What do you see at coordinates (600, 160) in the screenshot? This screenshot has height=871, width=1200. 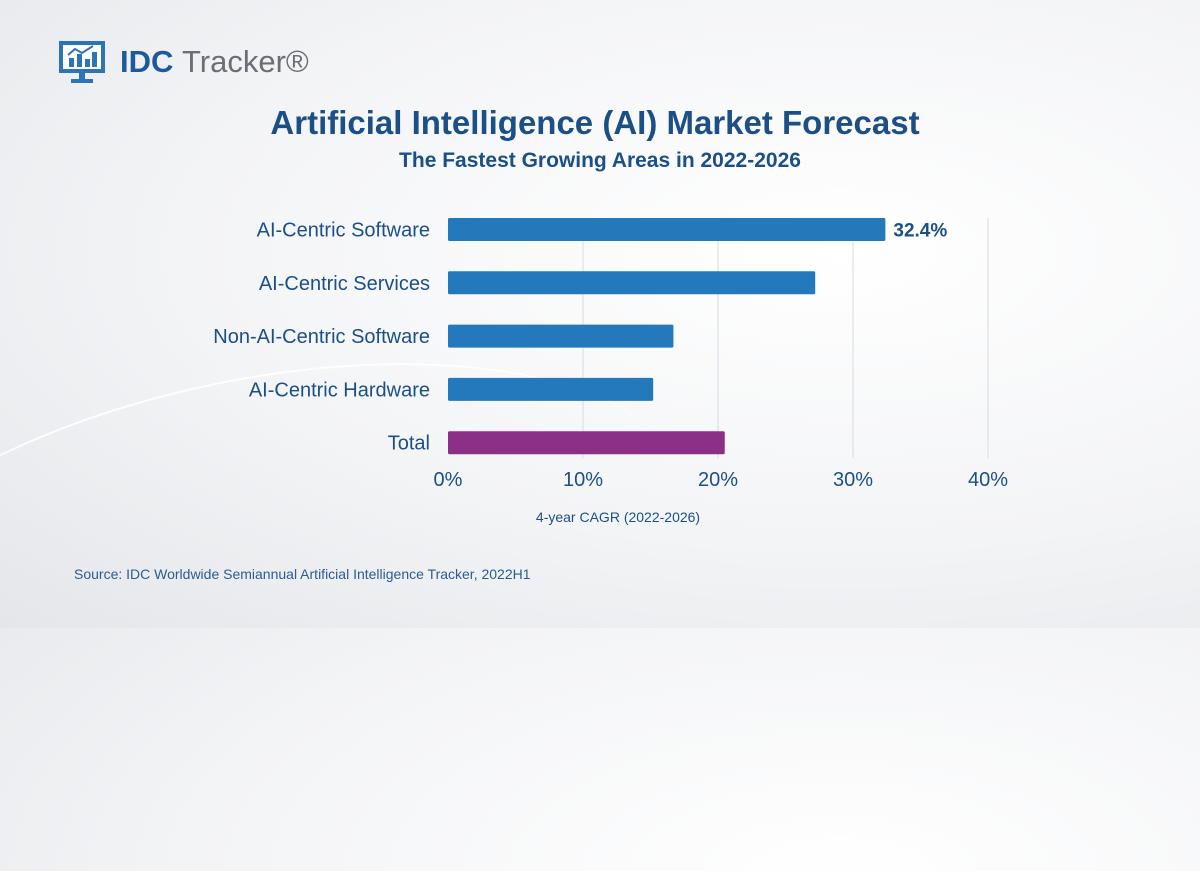 I see `chart-subtitle: The Fastest Growing Areas in 2022-2026` at bounding box center [600, 160].